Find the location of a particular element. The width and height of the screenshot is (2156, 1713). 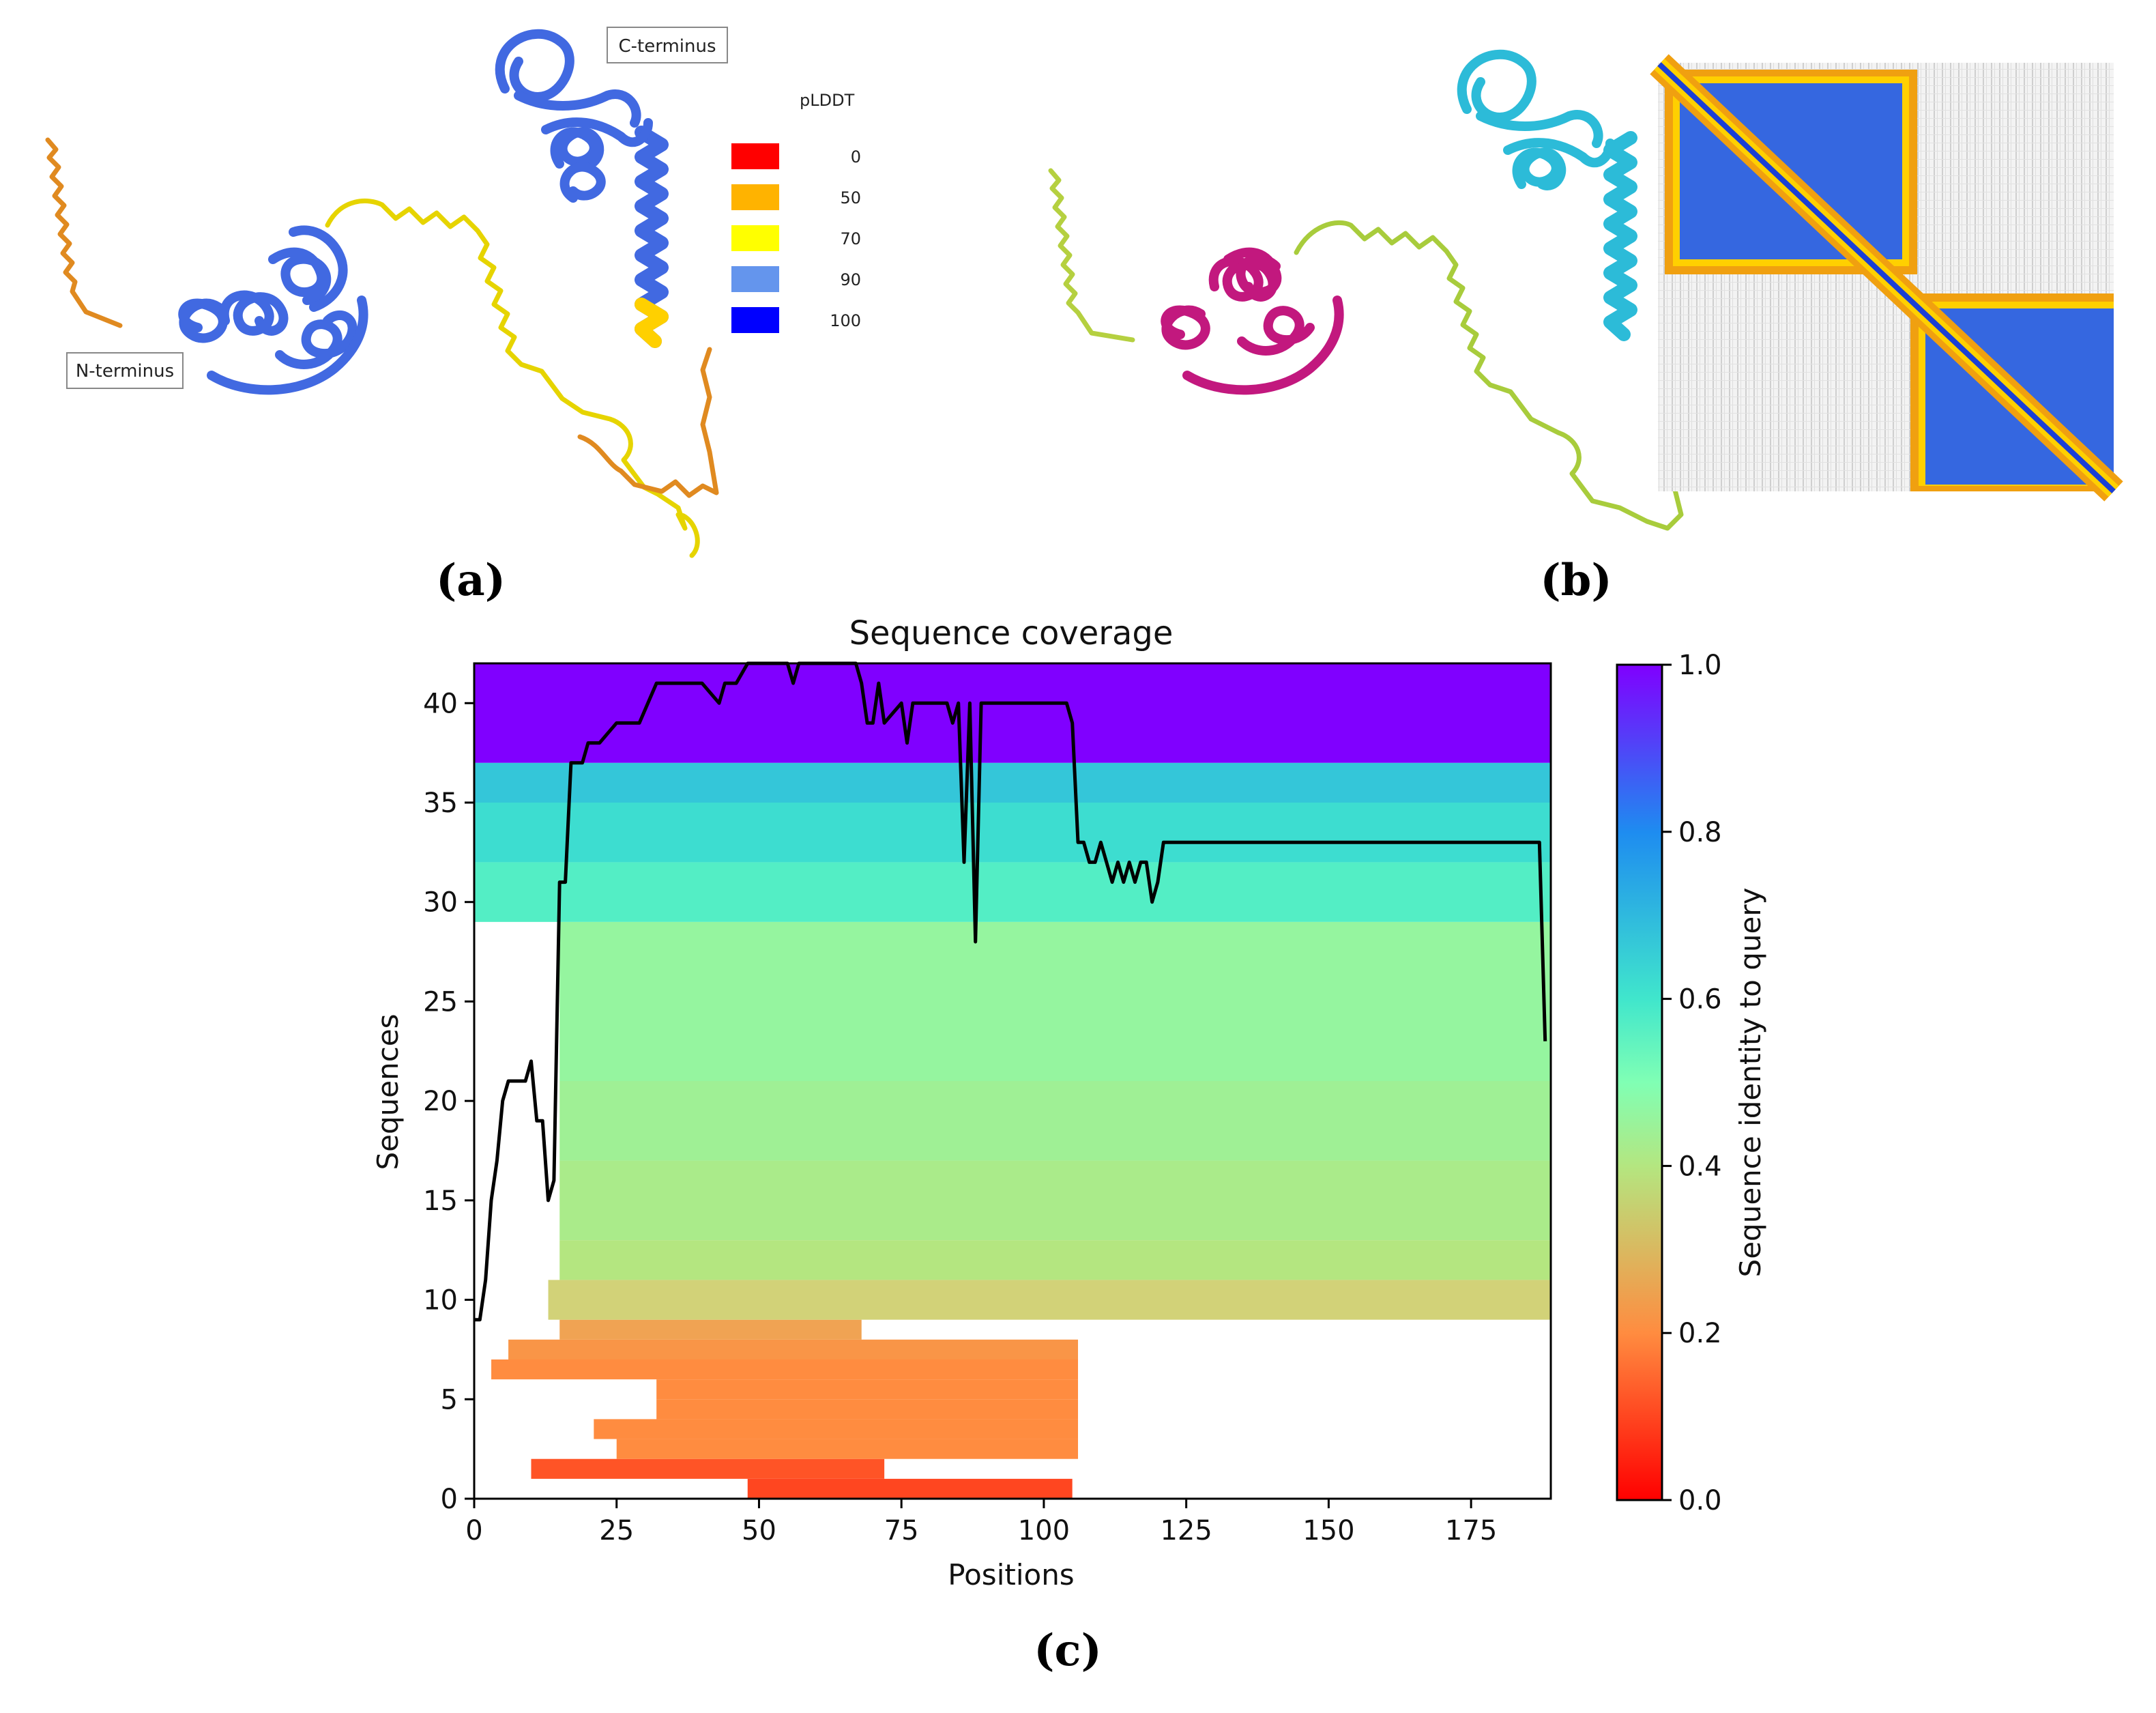

n-terminal-tail is located at coordinates (84, 232).